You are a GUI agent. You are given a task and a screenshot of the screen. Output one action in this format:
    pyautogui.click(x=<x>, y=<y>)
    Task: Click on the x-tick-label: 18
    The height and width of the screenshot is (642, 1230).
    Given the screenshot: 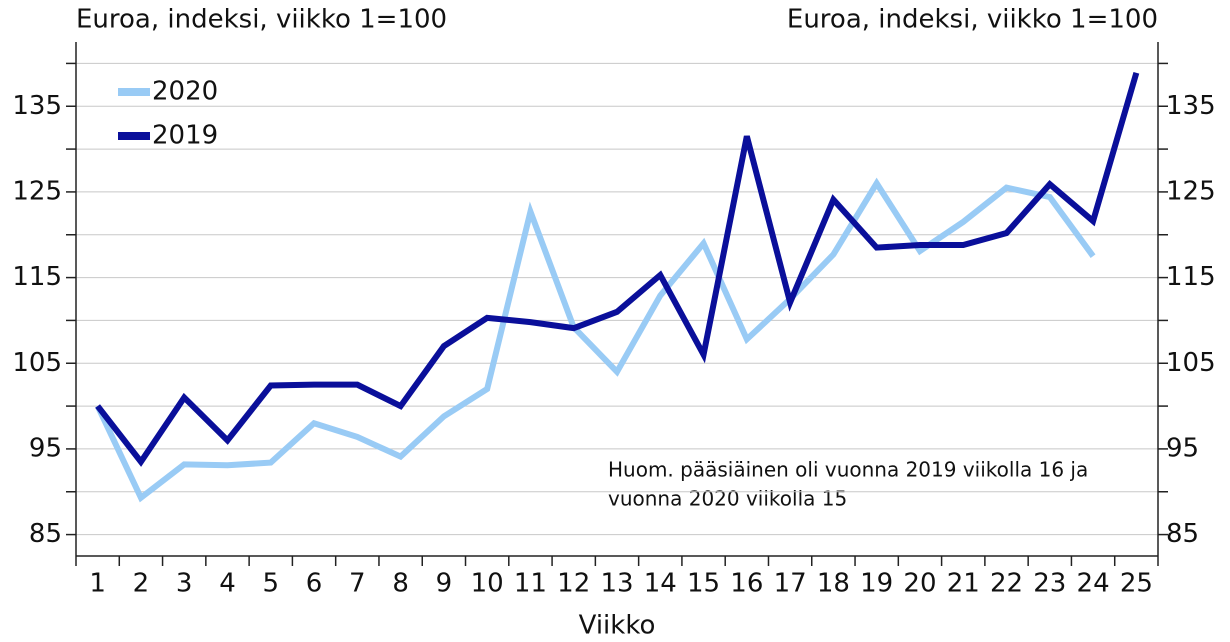 What is the action you would take?
    pyautogui.click(x=833, y=584)
    